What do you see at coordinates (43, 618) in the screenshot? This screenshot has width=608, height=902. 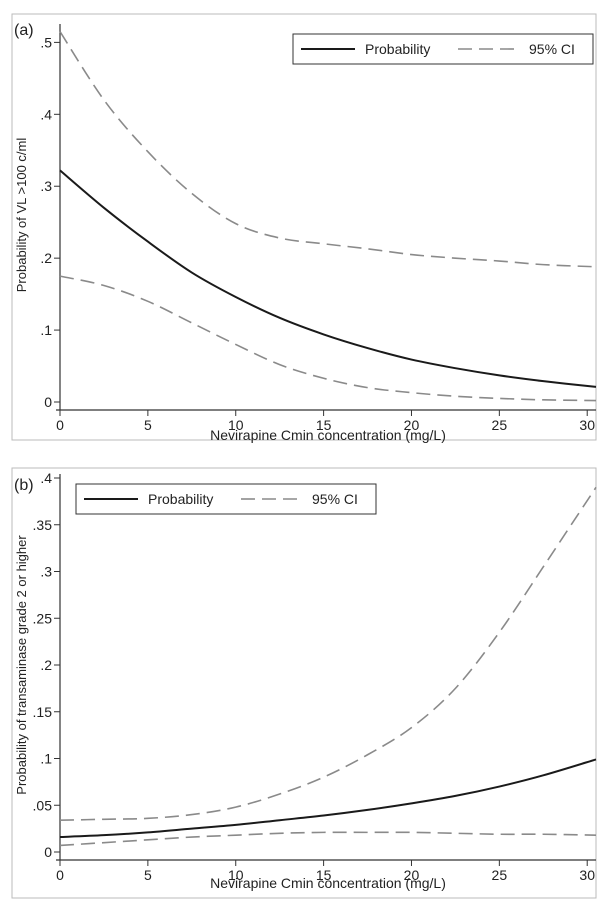 I see `y-tick-label: .25` at bounding box center [43, 618].